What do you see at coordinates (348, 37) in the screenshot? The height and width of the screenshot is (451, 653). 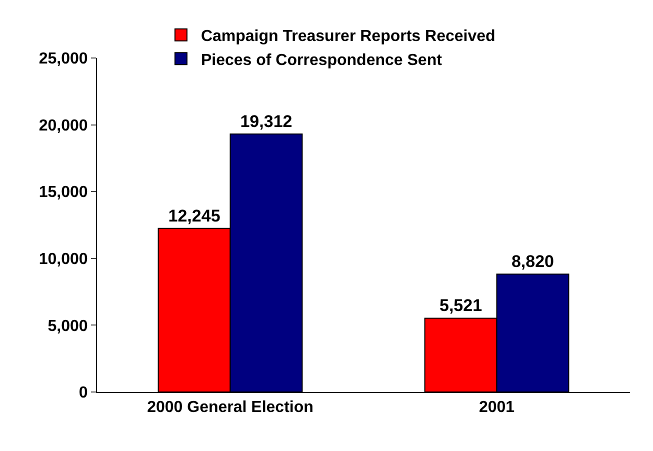 I see `legend-label: Campaign Treasurer Reports Received` at bounding box center [348, 37].